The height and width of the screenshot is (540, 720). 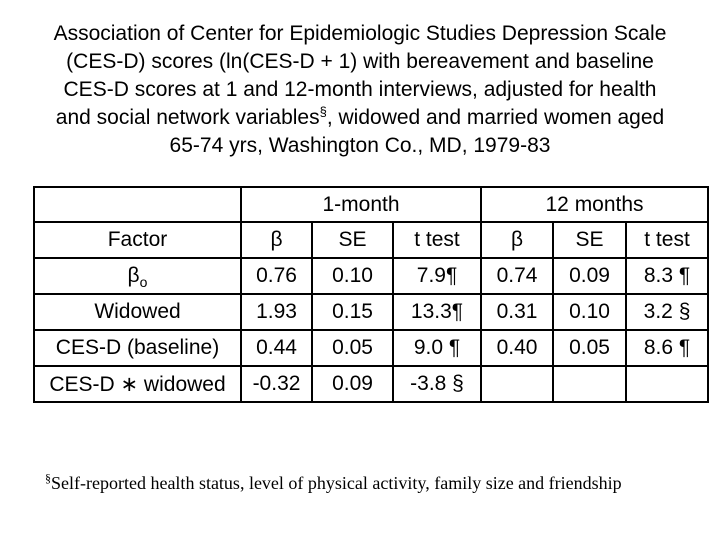 I want to click on factor-cell-beta0: βo, so click(x=137, y=276).